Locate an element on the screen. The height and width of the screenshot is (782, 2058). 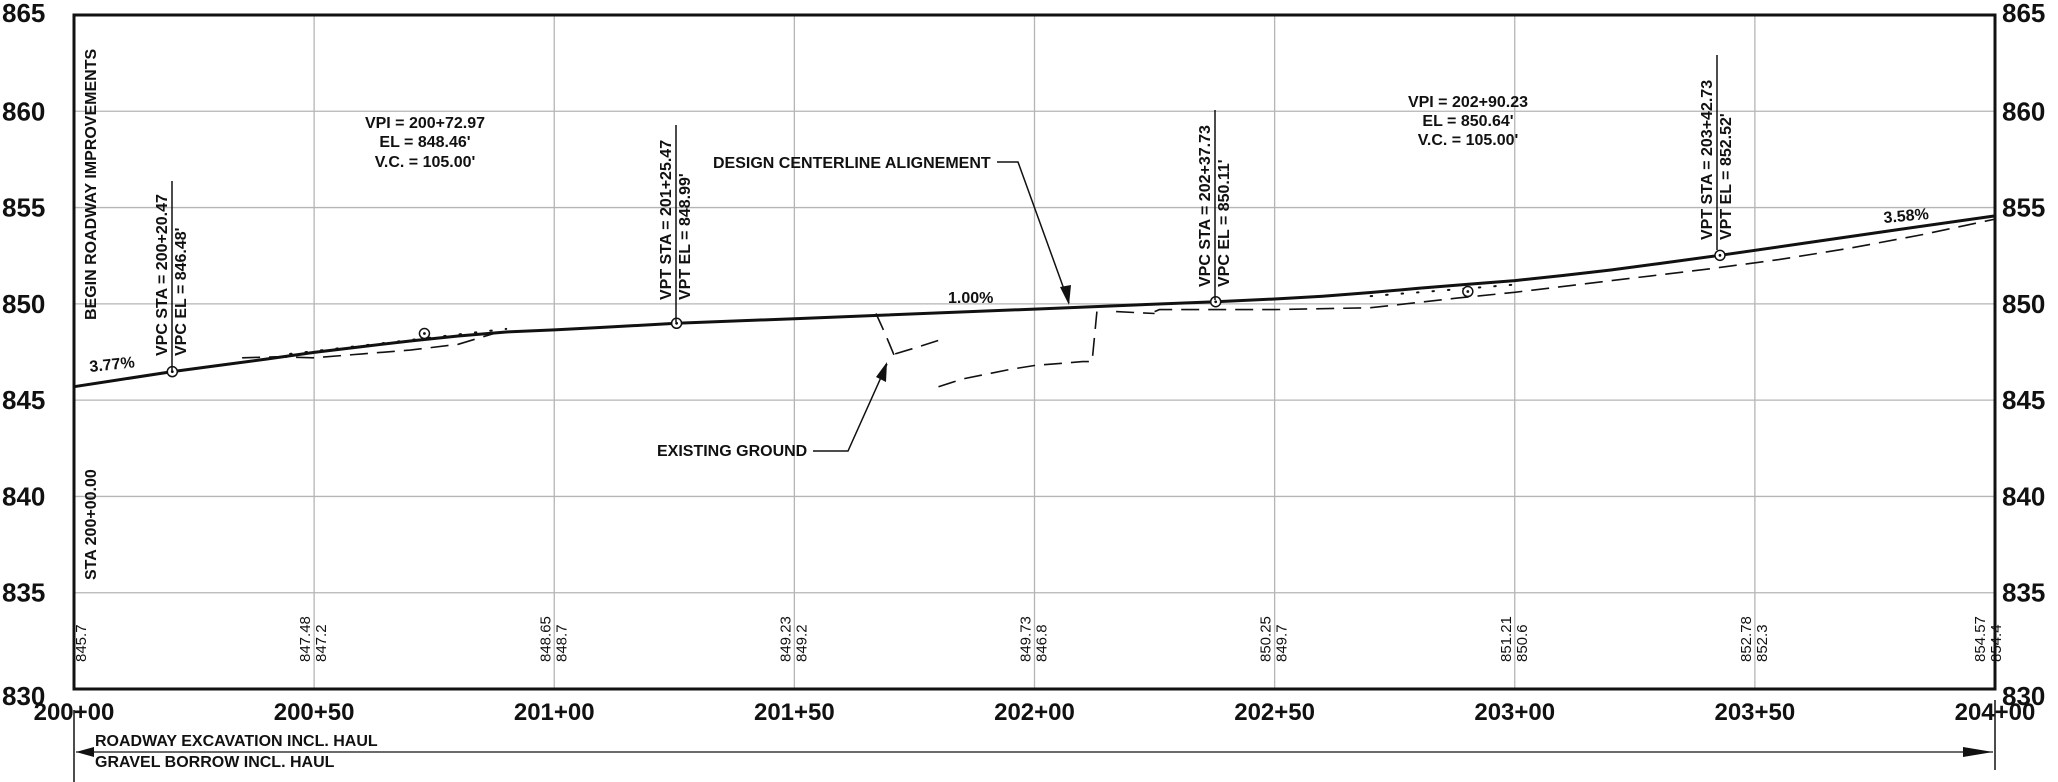
y-axis-right: 830 835 840 845 850 855 860 865 is located at coordinates (2023, 355).